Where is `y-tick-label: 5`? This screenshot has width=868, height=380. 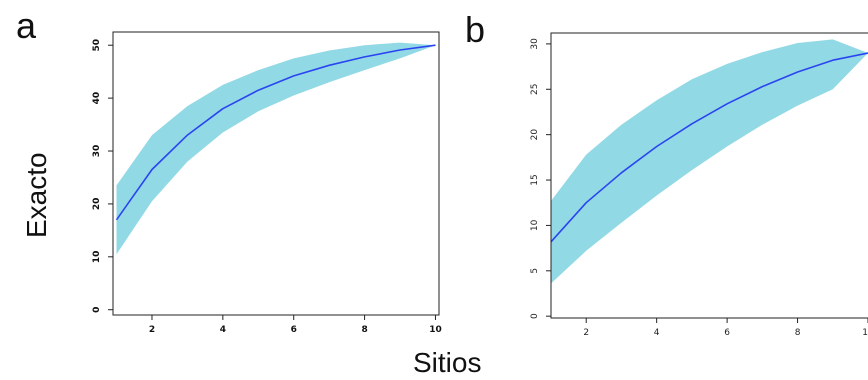
y-tick-label: 5 is located at coordinates (535, 271).